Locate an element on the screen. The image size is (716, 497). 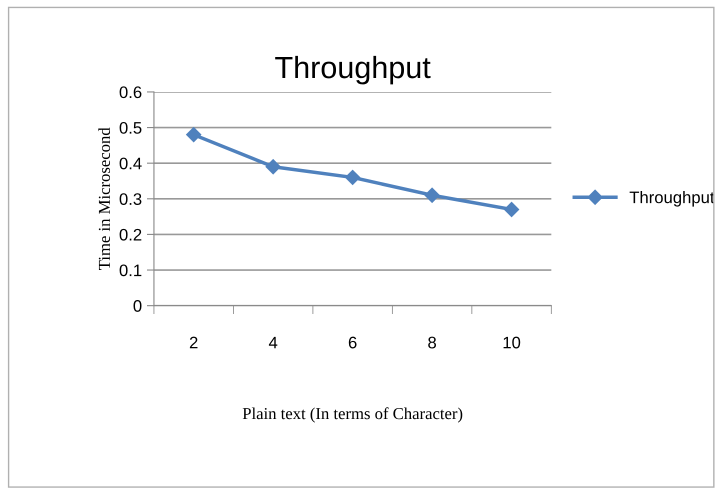
y-tick-label: 0.4 is located at coordinates (131, 164).